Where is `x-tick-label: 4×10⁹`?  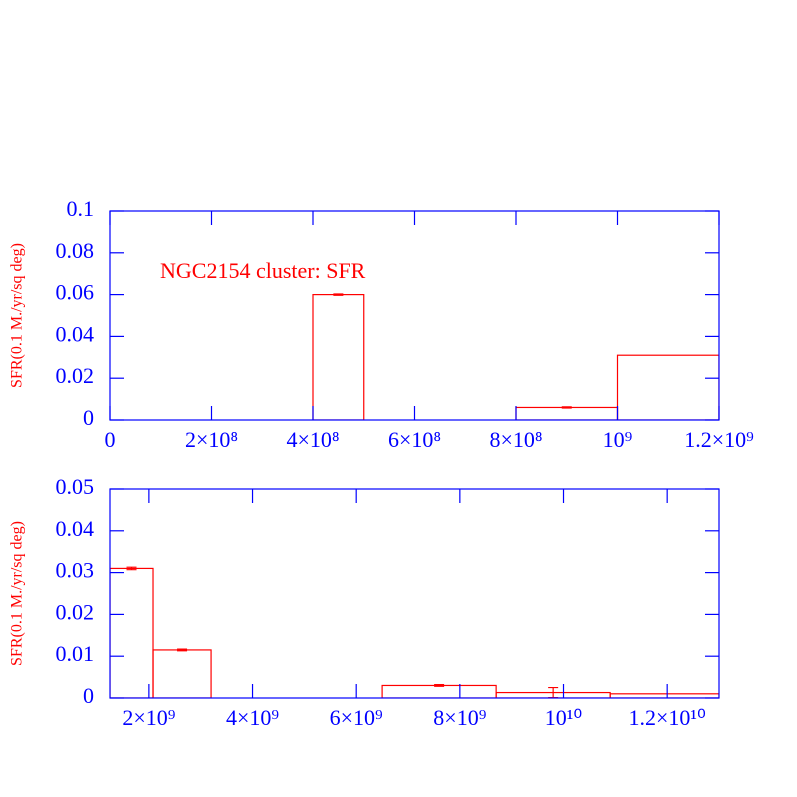 x-tick-label: 4×10⁹ is located at coordinates (252, 717).